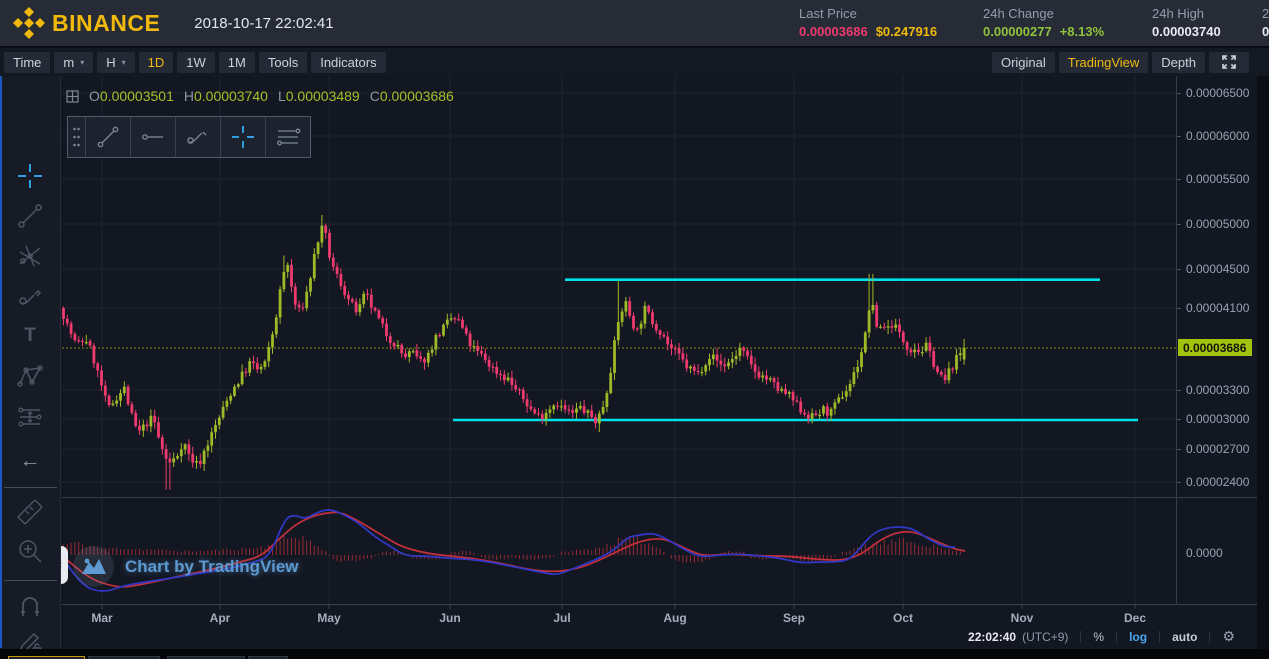 This screenshot has width=1269, height=659. I want to click on tool-zoom-in-button, so click(30, 551).